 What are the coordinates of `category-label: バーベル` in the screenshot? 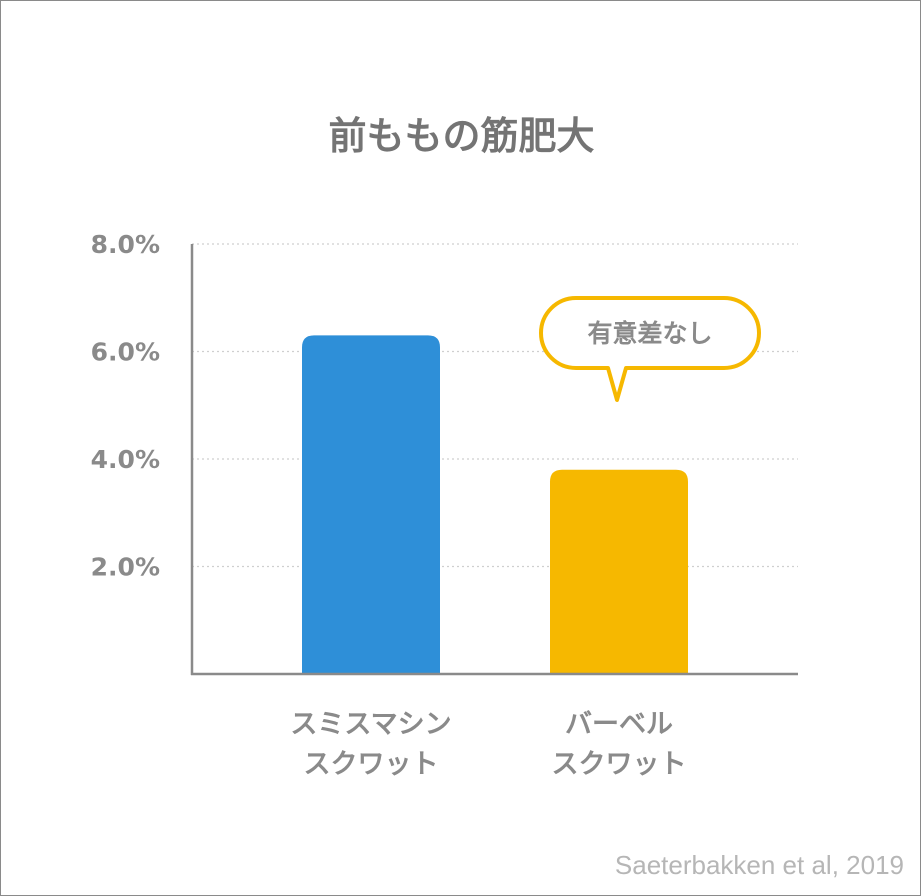 It's located at (619, 724).